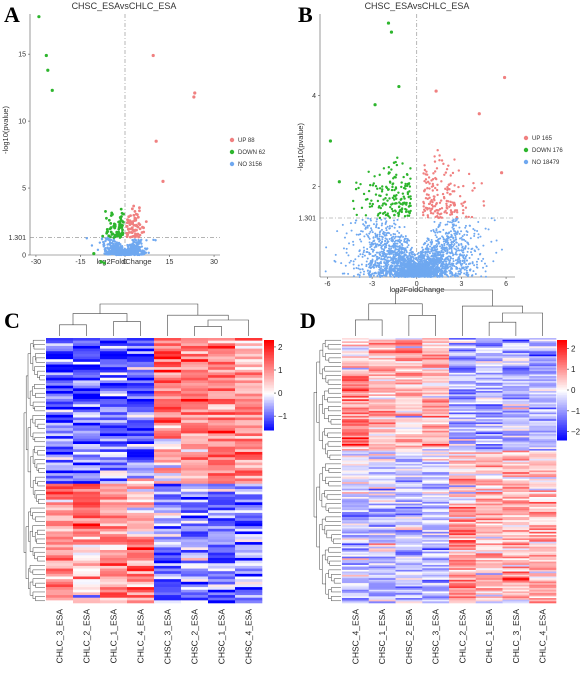  Describe the element at coordinates (252, 153) in the screenshot. I see `legend-label: DOWN 62` at that location.